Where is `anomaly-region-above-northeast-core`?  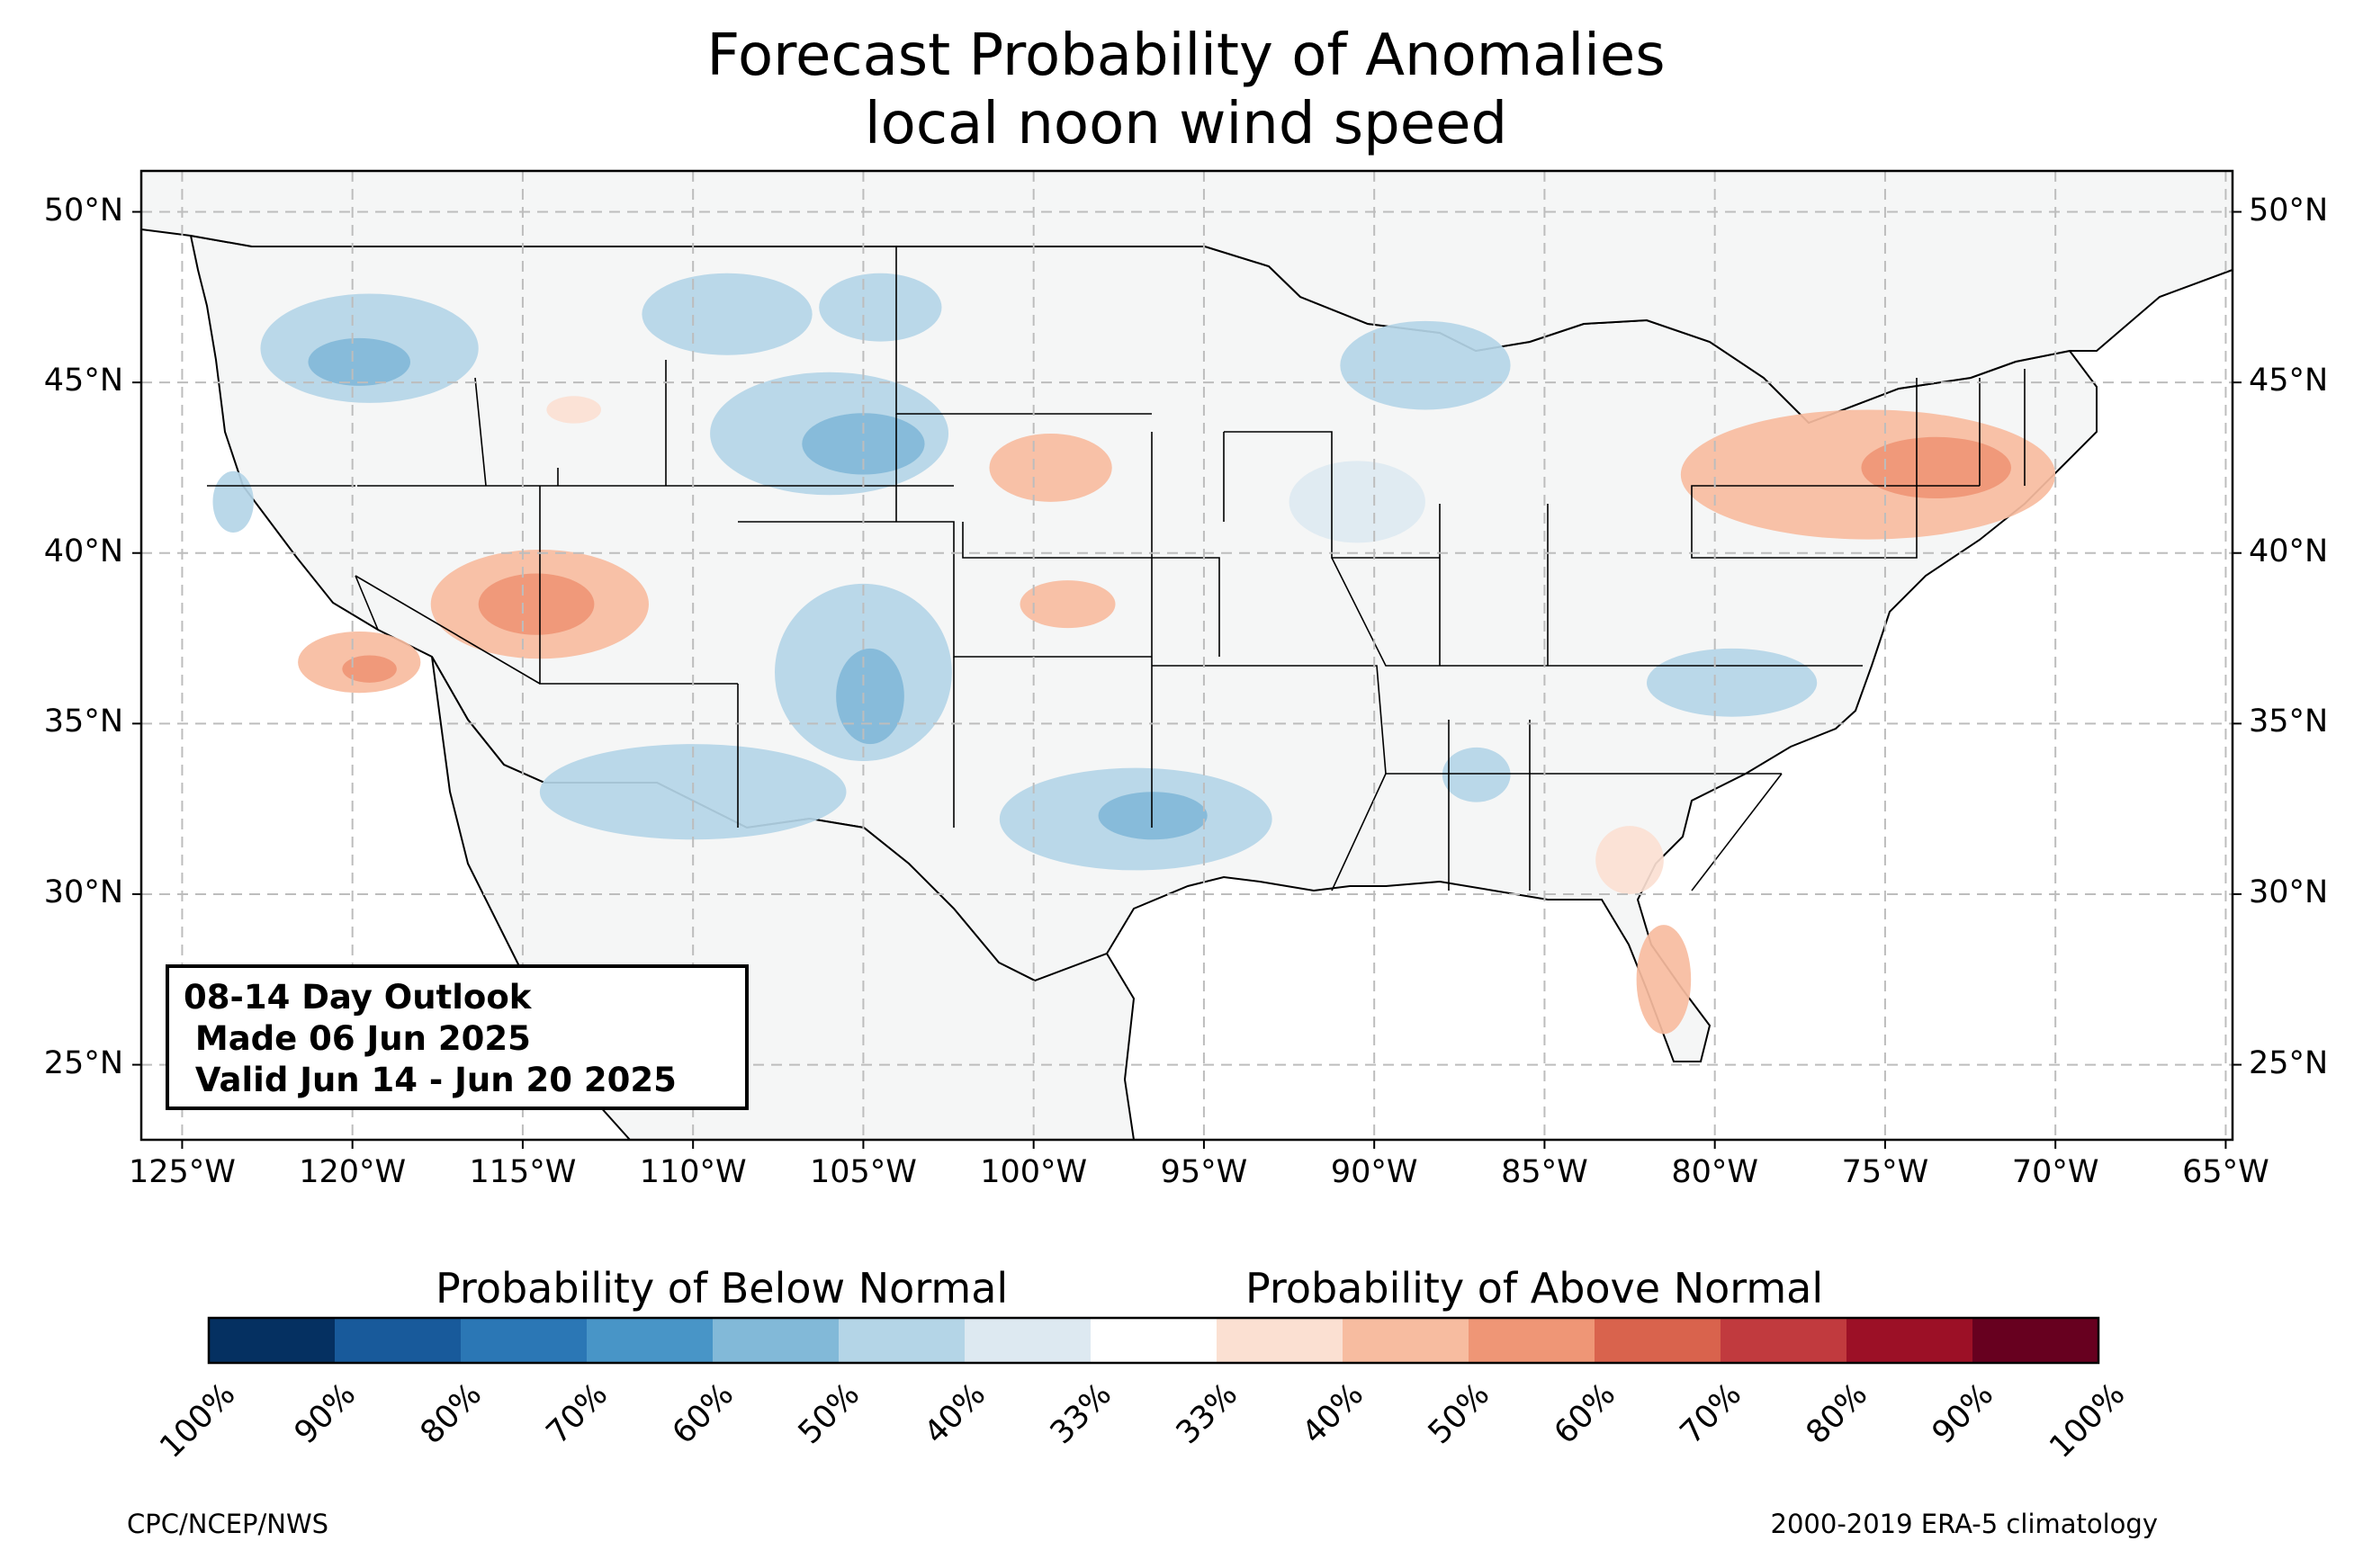 anomaly-region-above-northeast-core is located at coordinates (1936, 467).